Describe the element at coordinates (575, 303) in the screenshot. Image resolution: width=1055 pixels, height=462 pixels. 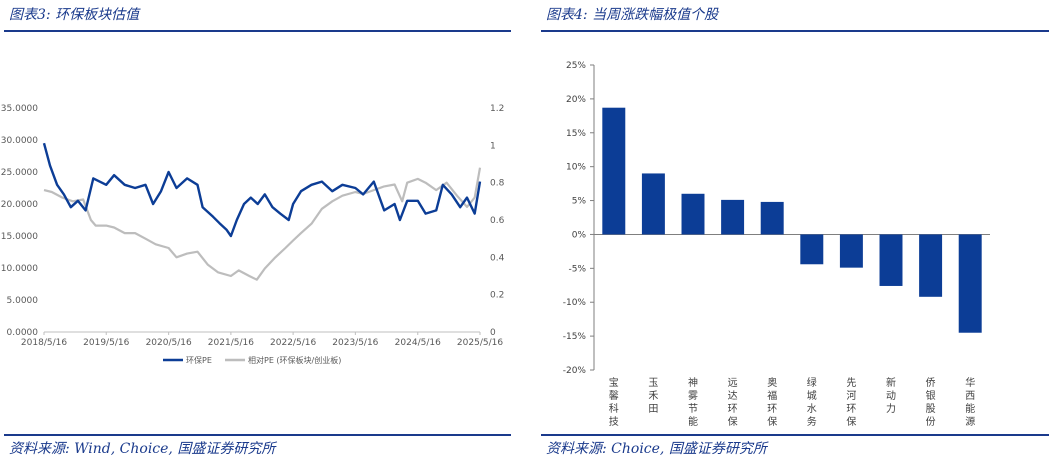
I see `y-tick-label: -10%` at that location.